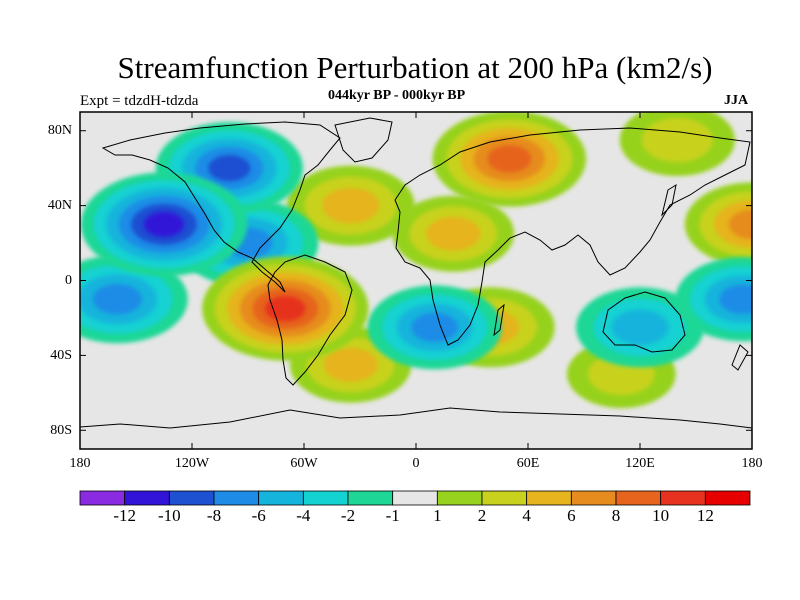 This screenshot has width=800, height=600. What do you see at coordinates (437, 515) in the screenshot?
I see `colorbar-tick-label: 1` at bounding box center [437, 515].